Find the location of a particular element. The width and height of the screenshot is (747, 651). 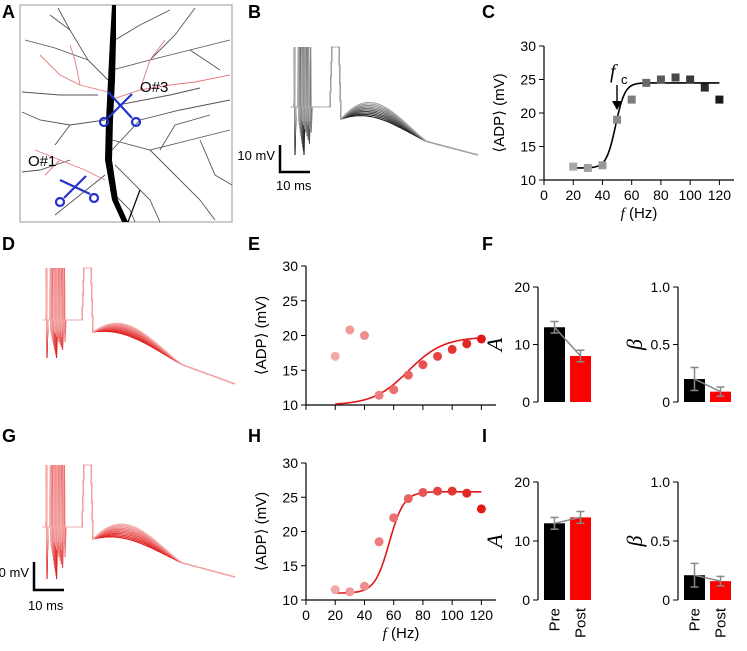

bar-f-β-ytick-label: 0.5 is located at coordinates (661, 345).